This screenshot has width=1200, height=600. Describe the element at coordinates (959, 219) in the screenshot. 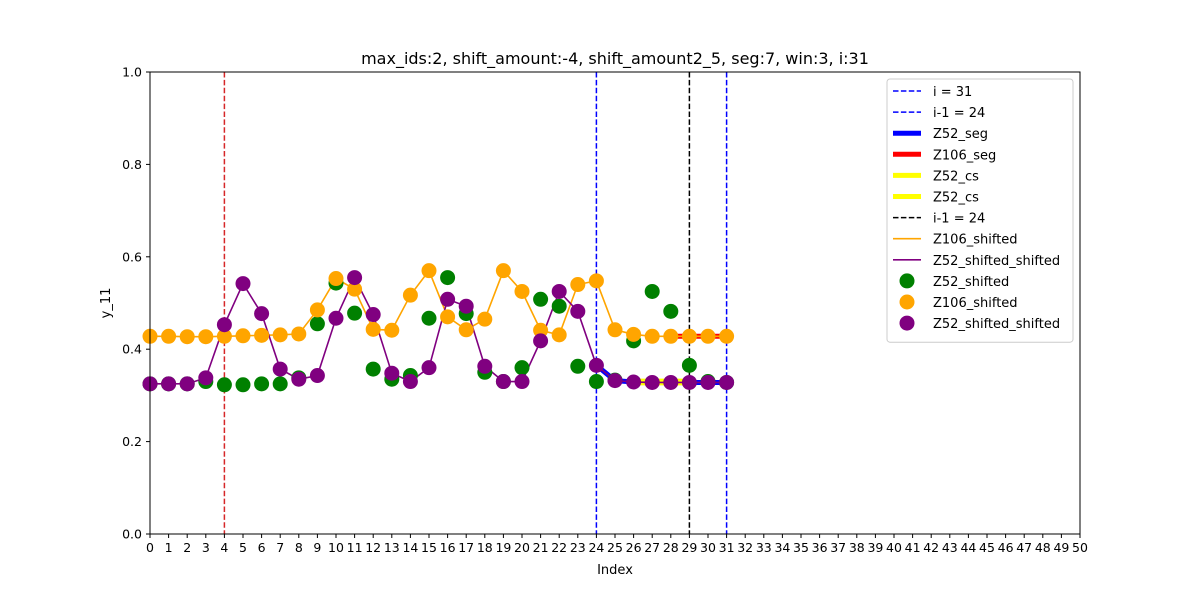

I see `legend-i-1-24-6-label: i-1 = 24` at that location.